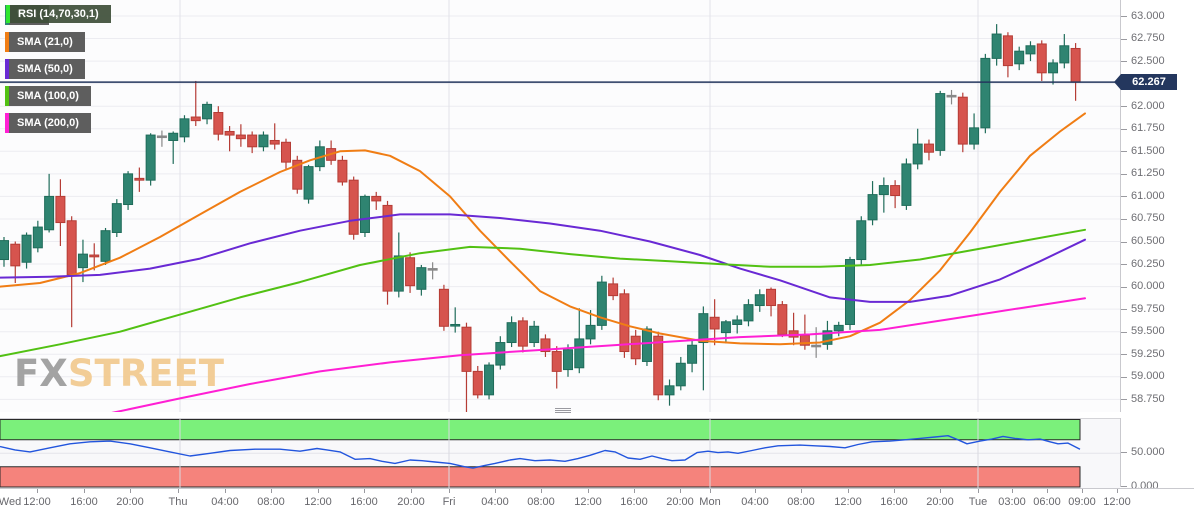  I want to click on time-label-tue: Tue, so click(978, 502).